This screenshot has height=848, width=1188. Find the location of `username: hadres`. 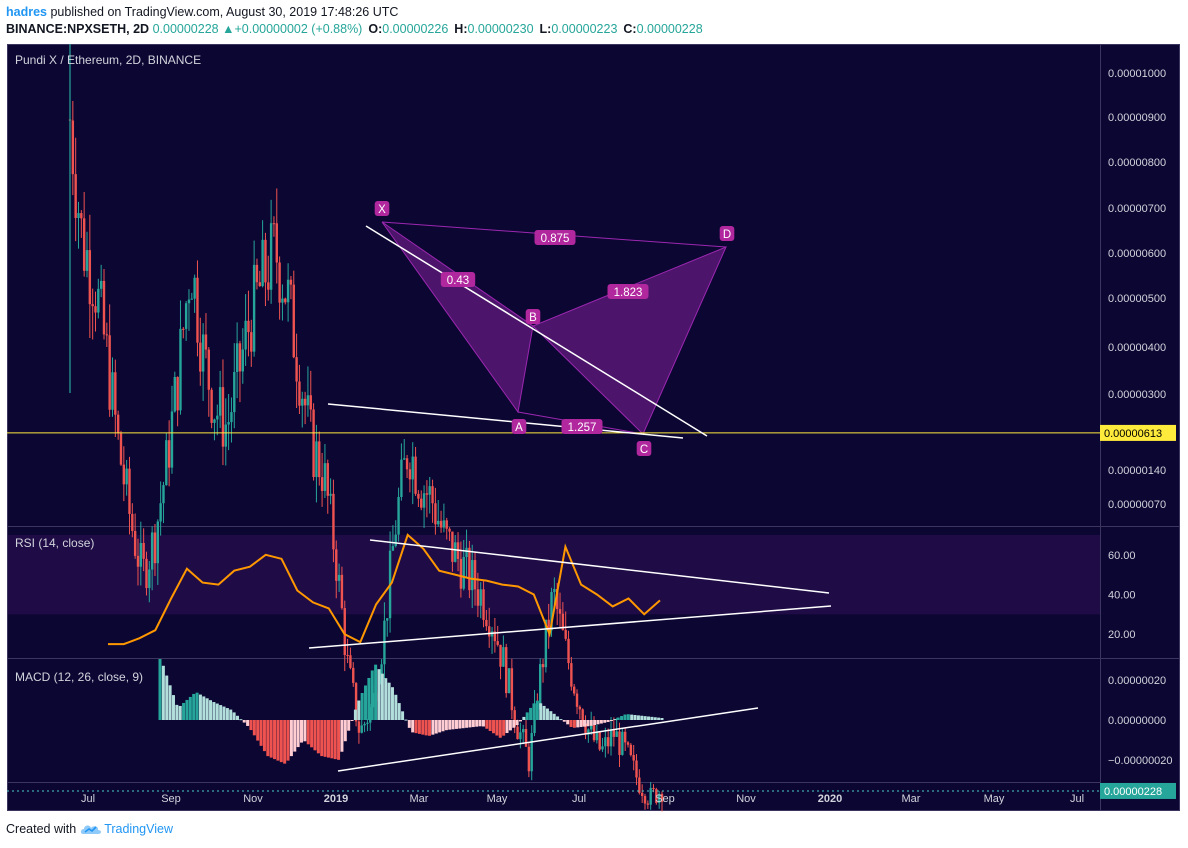

username: hadres is located at coordinates (26, 12).